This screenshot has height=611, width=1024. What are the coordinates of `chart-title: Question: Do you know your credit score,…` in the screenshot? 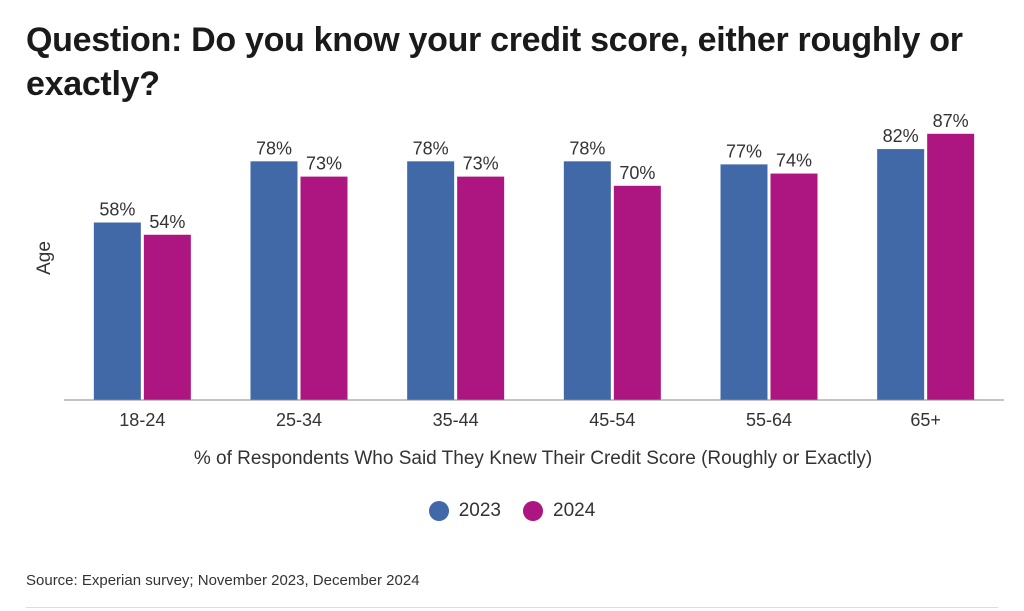 It's located at (494, 62).